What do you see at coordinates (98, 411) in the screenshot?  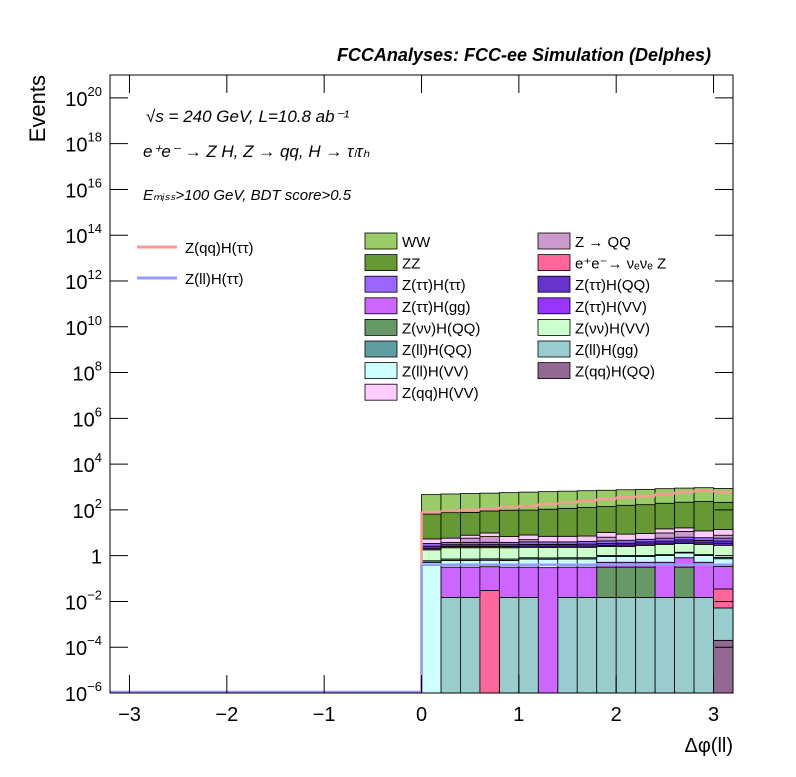 I see `y-tick-exponent: 6` at bounding box center [98, 411].